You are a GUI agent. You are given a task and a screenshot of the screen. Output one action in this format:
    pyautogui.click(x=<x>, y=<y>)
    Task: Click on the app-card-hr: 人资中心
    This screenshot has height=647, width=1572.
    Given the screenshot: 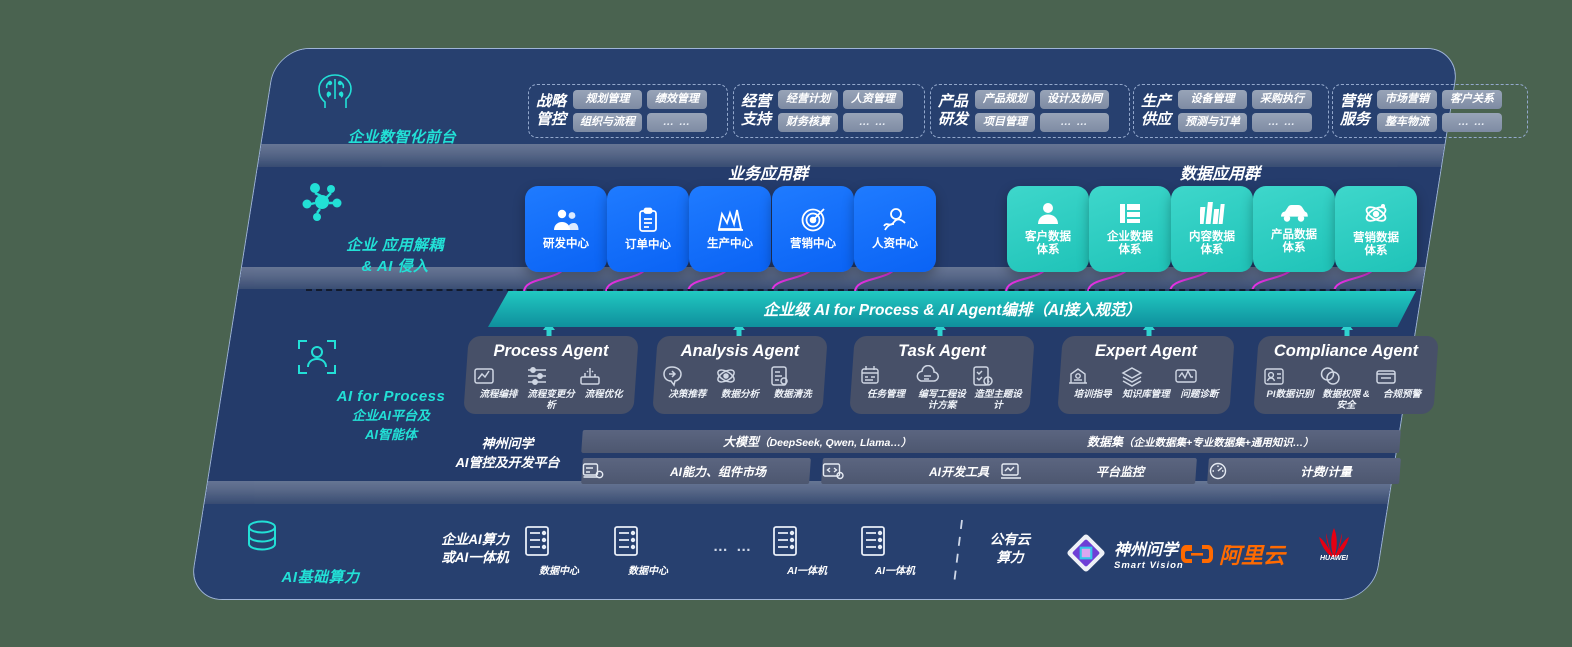 What is the action you would take?
    pyautogui.click(x=895, y=229)
    